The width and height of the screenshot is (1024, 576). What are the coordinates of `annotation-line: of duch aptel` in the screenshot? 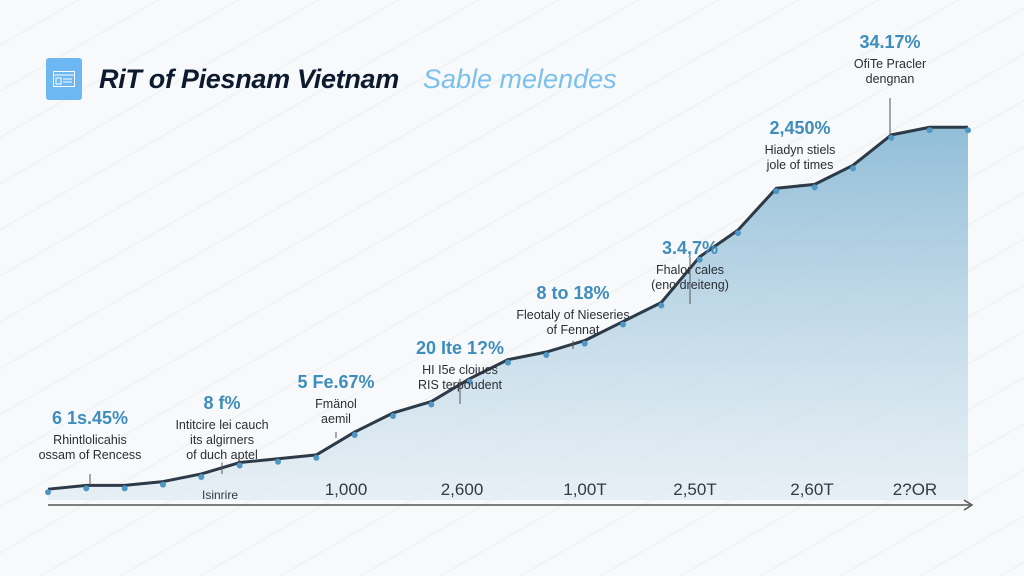 It's located at (222, 455).